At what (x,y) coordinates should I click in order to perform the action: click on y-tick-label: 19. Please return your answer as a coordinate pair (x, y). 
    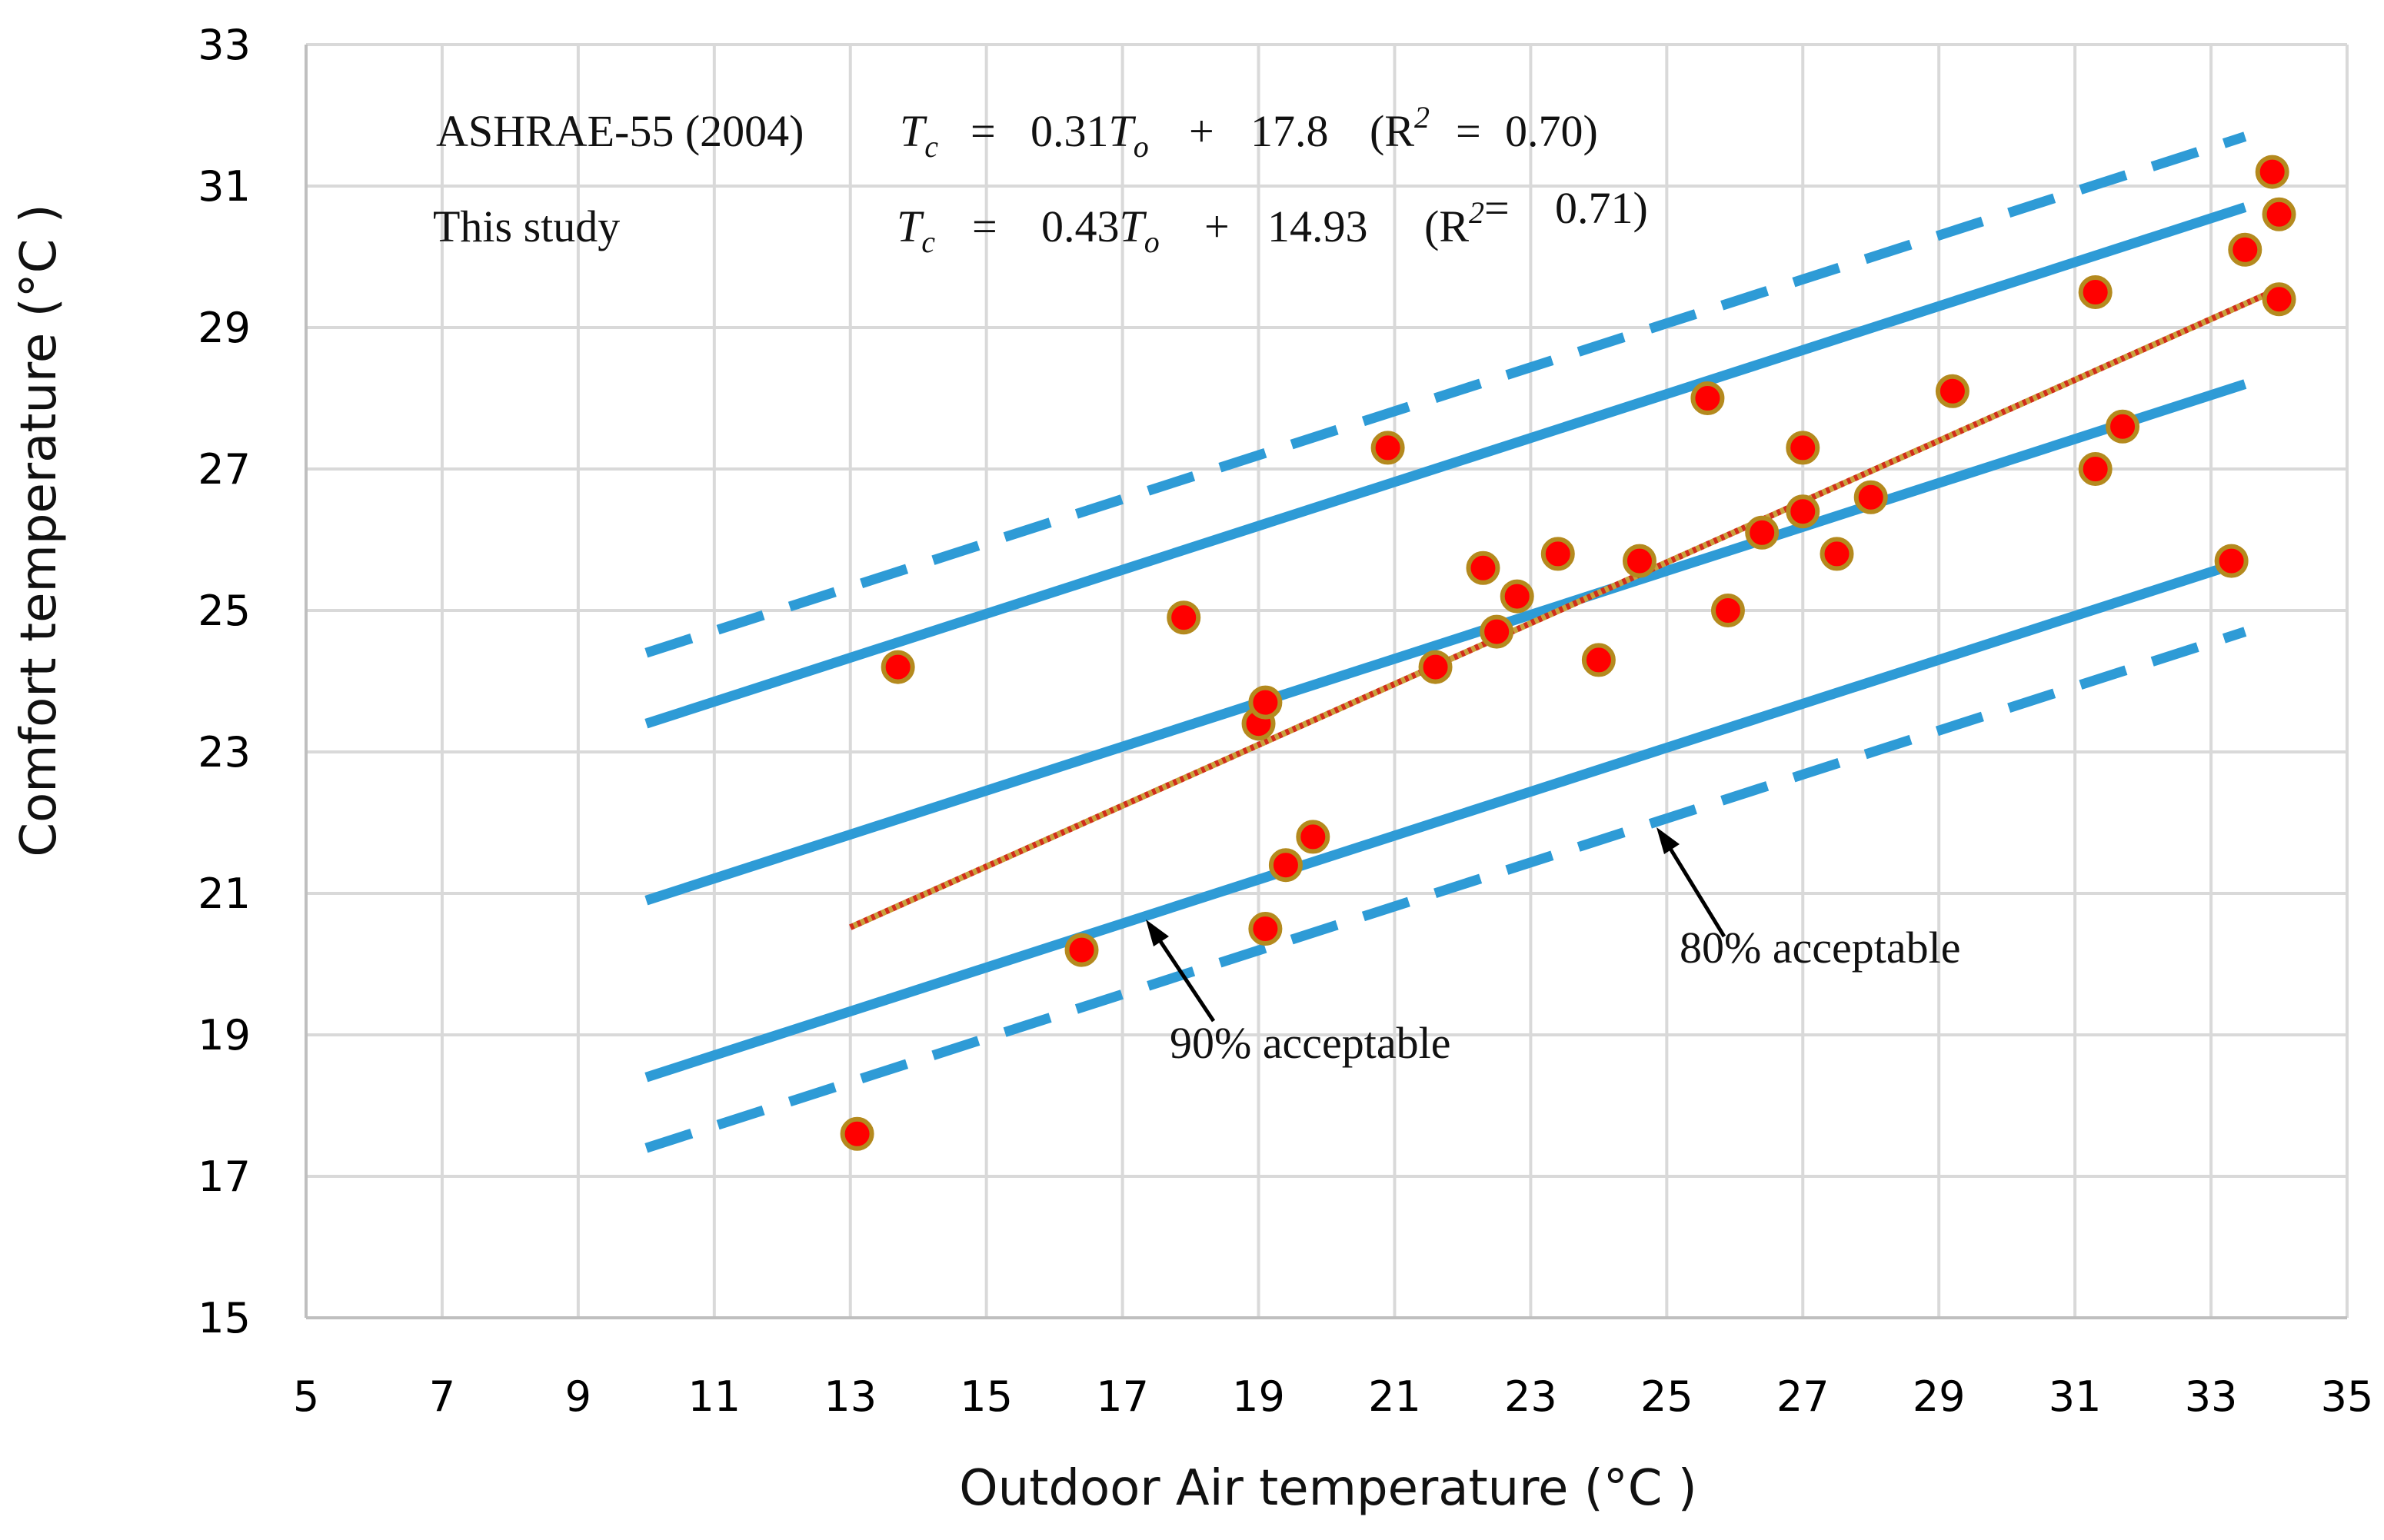
    Looking at the image, I should click on (225, 1035).